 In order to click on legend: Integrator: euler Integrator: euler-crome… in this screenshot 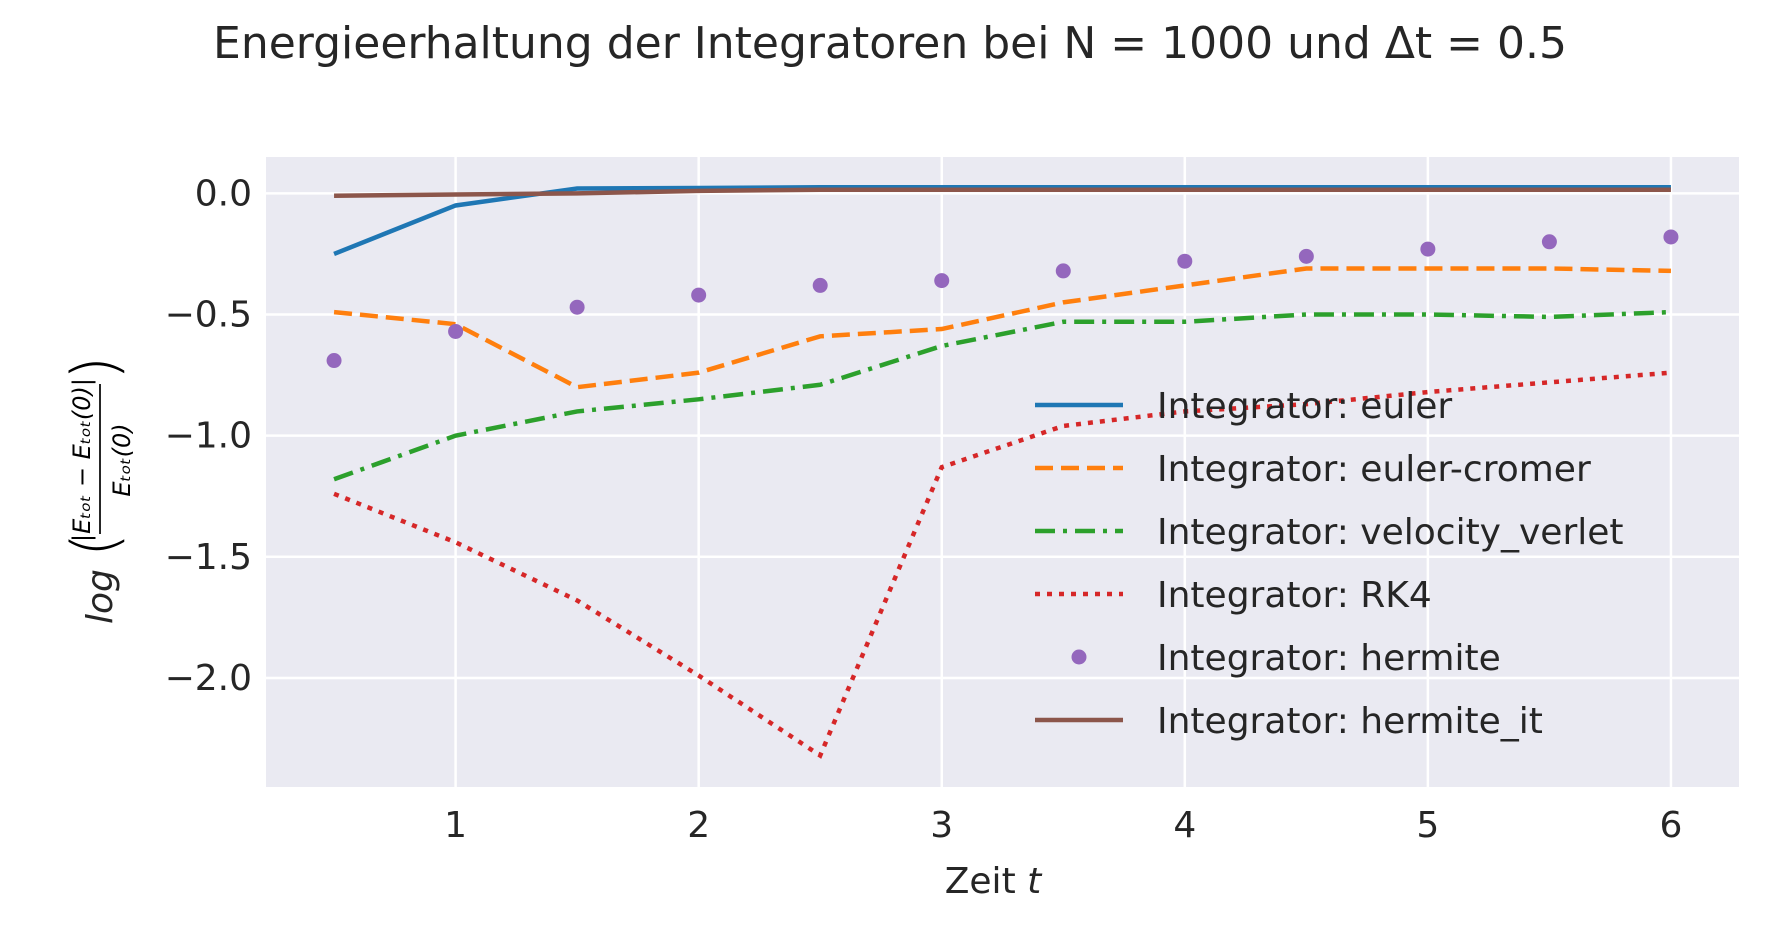, I will do `click(1329, 564)`.